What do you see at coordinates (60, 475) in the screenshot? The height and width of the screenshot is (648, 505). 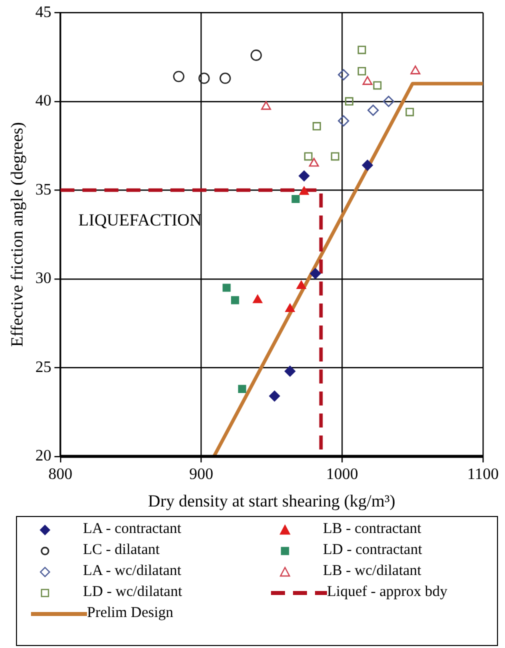 I see `x-tick-label: 800` at bounding box center [60, 475].